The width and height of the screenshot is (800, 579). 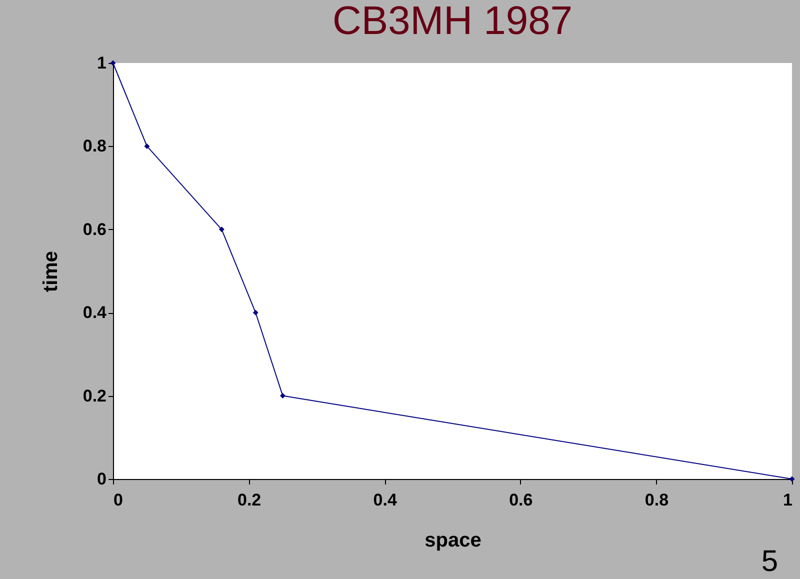 I want to click on text: 5, so click(x=769, y=562).